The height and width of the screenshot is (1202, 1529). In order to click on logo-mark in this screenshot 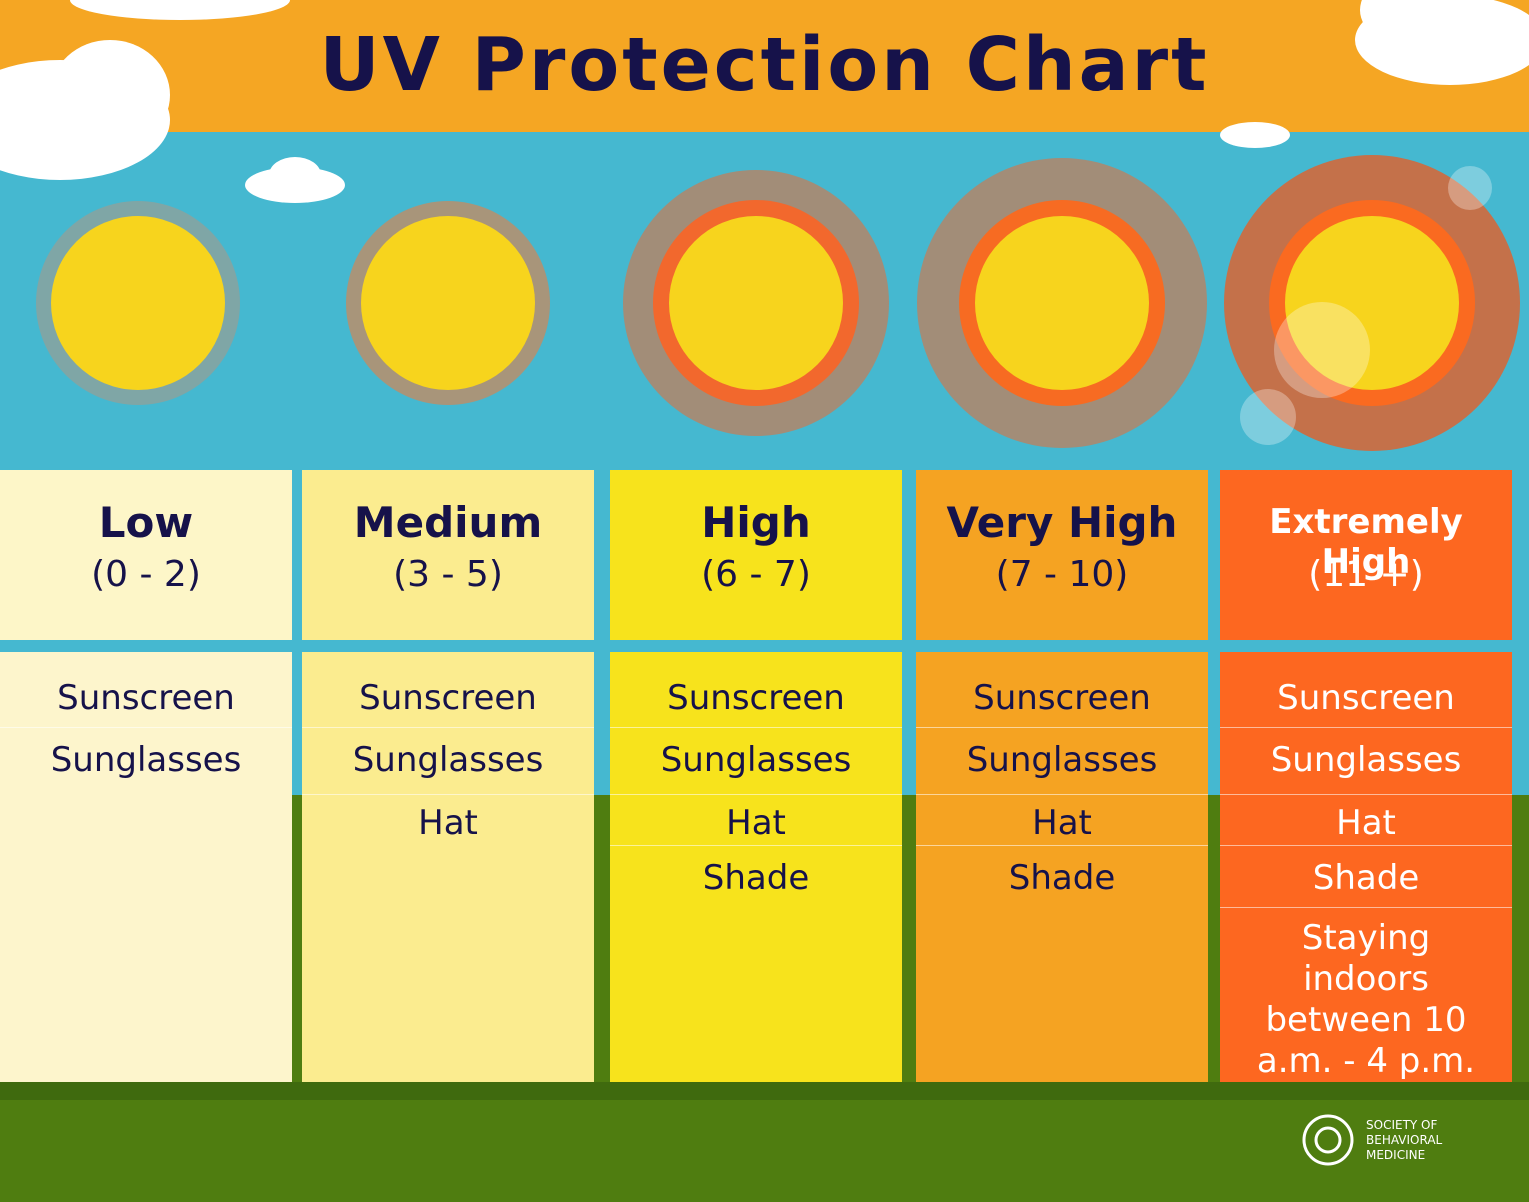, I will do `click(1328, 1140)`.